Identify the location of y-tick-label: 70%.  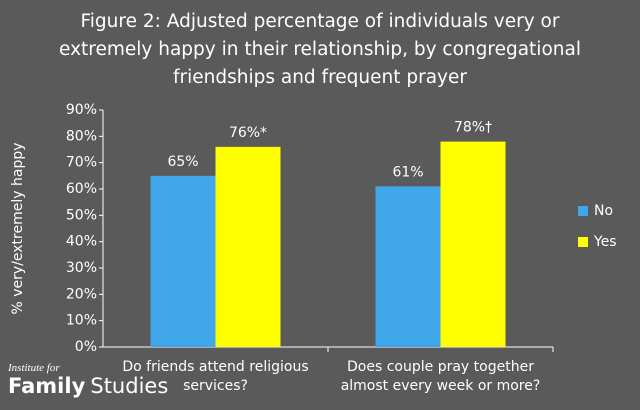
(81, 163).